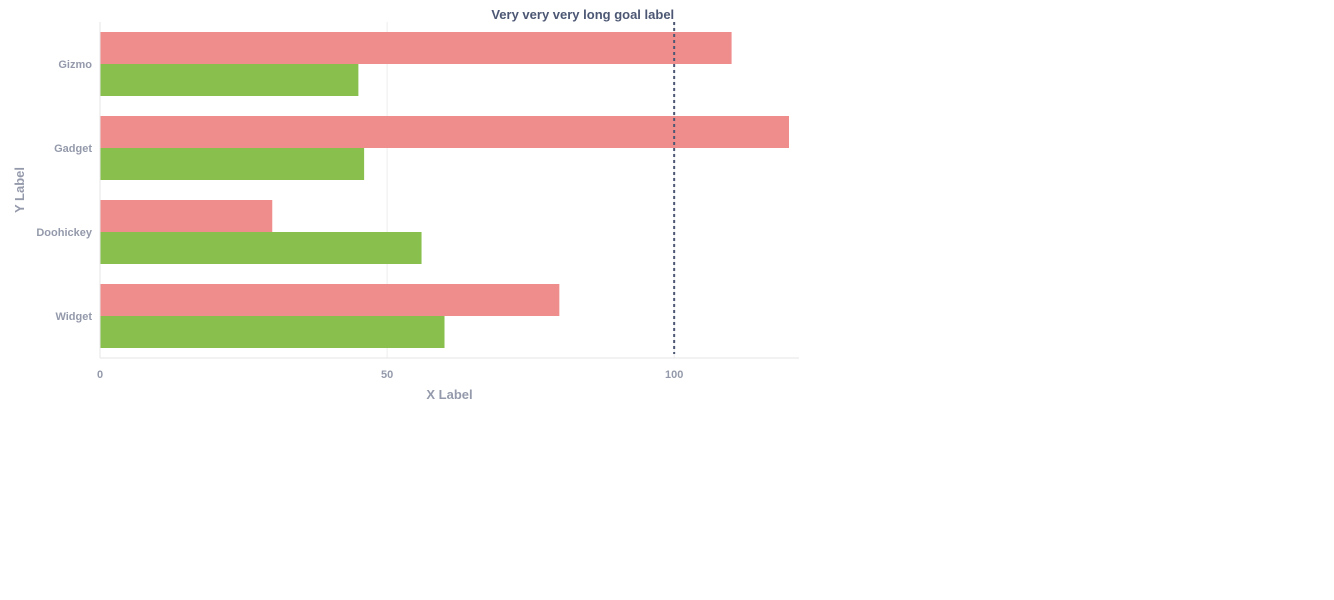 This screenshot has height=600, width=1334. What do you see at coordinates (449, 394) in the screenshot?
I see `x-axis-title: X Label` at bounding box center [449, 394].